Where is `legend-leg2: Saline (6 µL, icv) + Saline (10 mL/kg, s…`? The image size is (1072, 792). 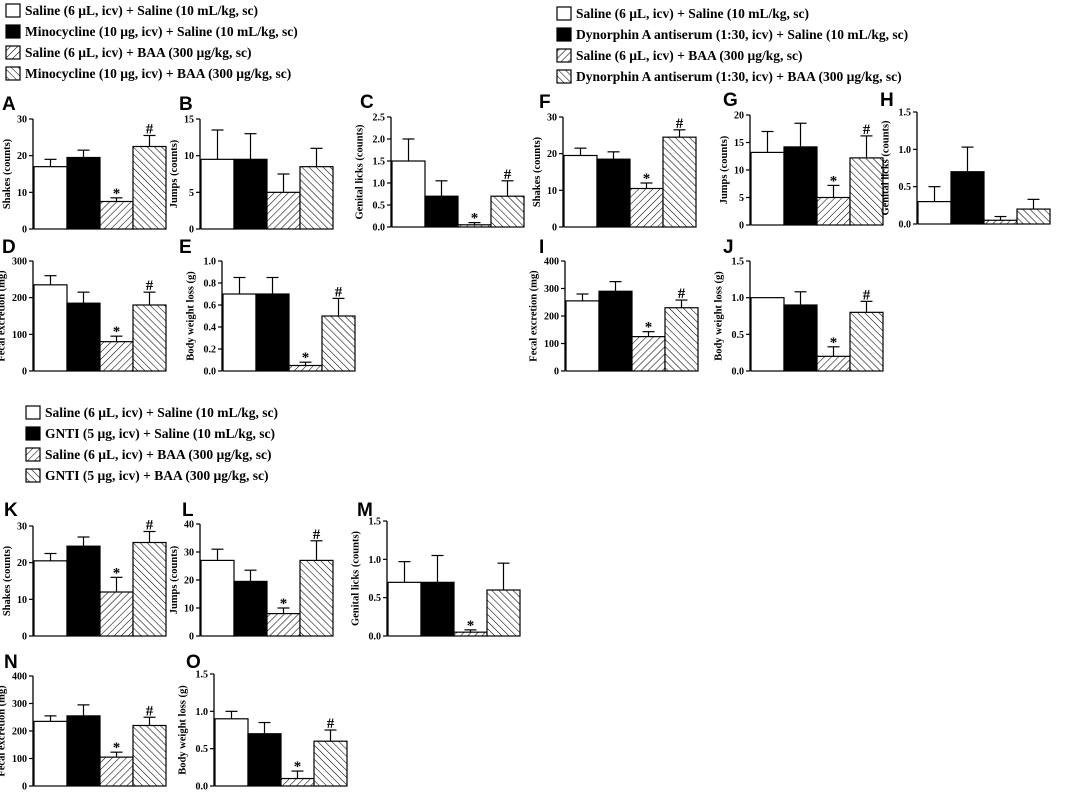
legend-leg2: Saline (6 µL, icv) + Saline (10 mL/kg, s… is located at coordinates (732, 45).